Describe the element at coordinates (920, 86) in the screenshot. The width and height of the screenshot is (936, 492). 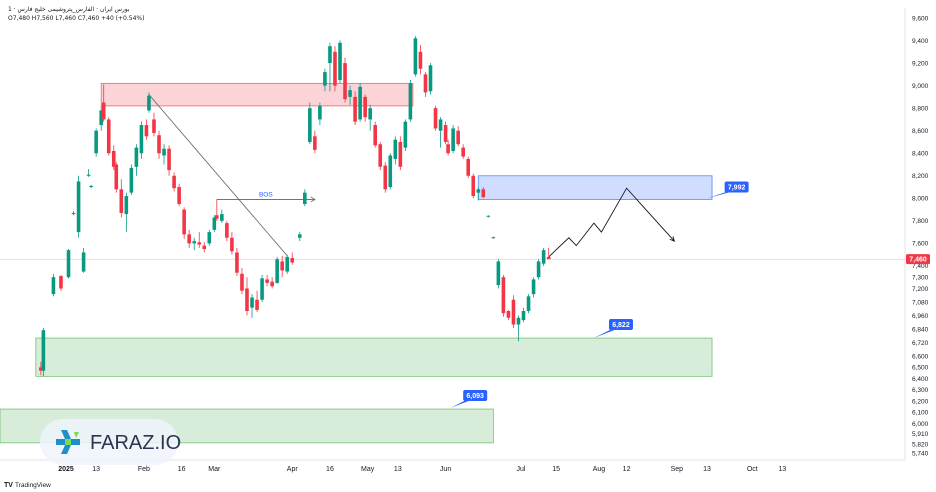
I see `price-tick-label: 9,000` at that location.